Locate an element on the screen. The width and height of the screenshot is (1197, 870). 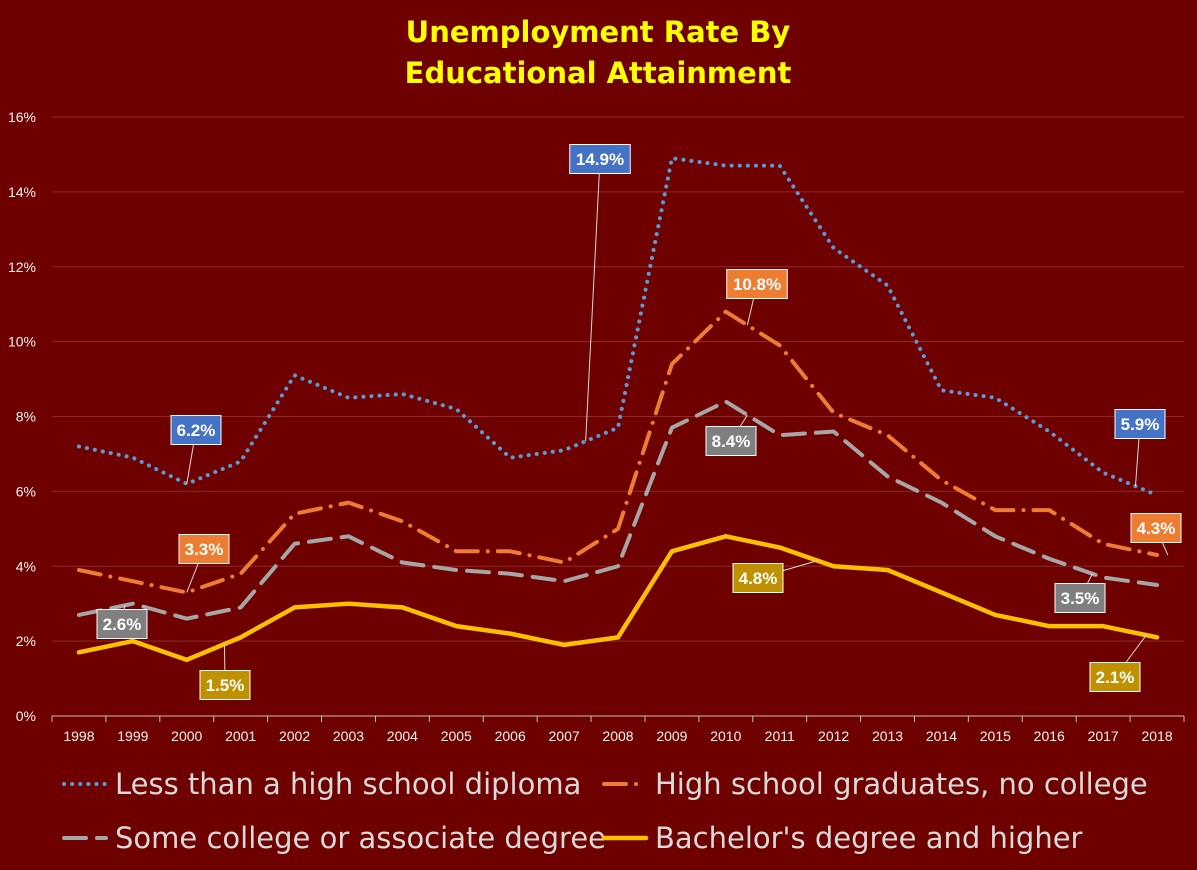
x-tick-label: 2011 is located at coordinates (780, 736).